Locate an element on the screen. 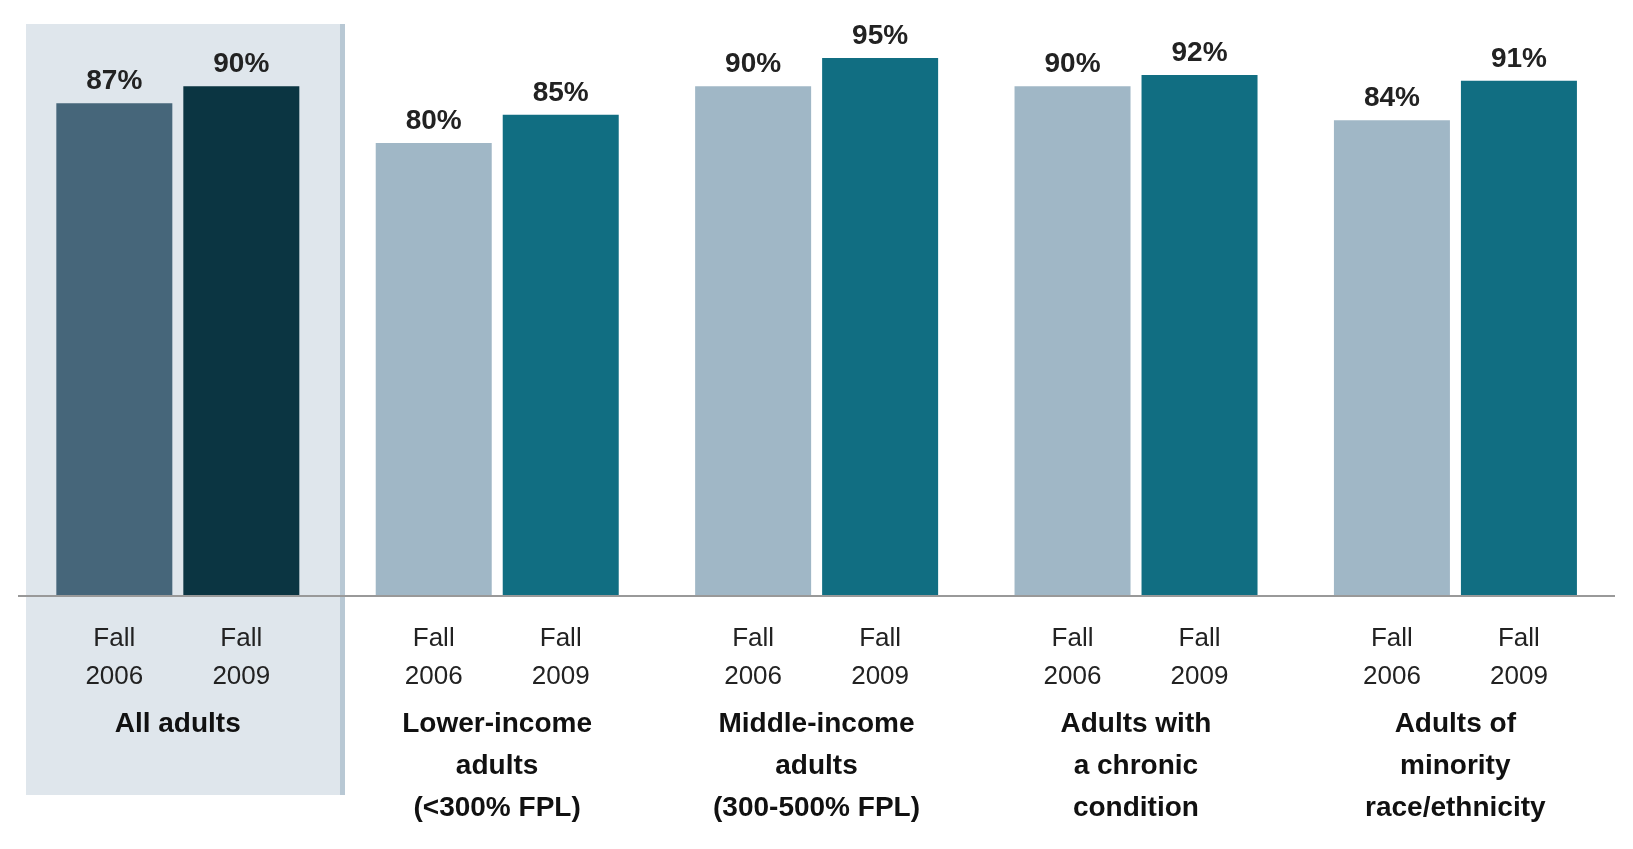  data-label: 80% is located at coordinates (433, 119).